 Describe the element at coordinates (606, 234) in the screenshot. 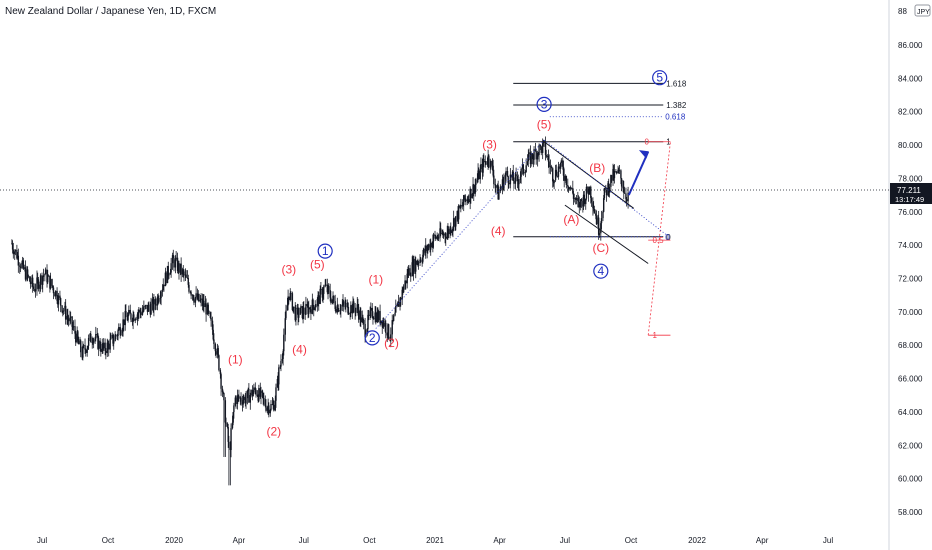

I see `channel-lower-line` at that location.